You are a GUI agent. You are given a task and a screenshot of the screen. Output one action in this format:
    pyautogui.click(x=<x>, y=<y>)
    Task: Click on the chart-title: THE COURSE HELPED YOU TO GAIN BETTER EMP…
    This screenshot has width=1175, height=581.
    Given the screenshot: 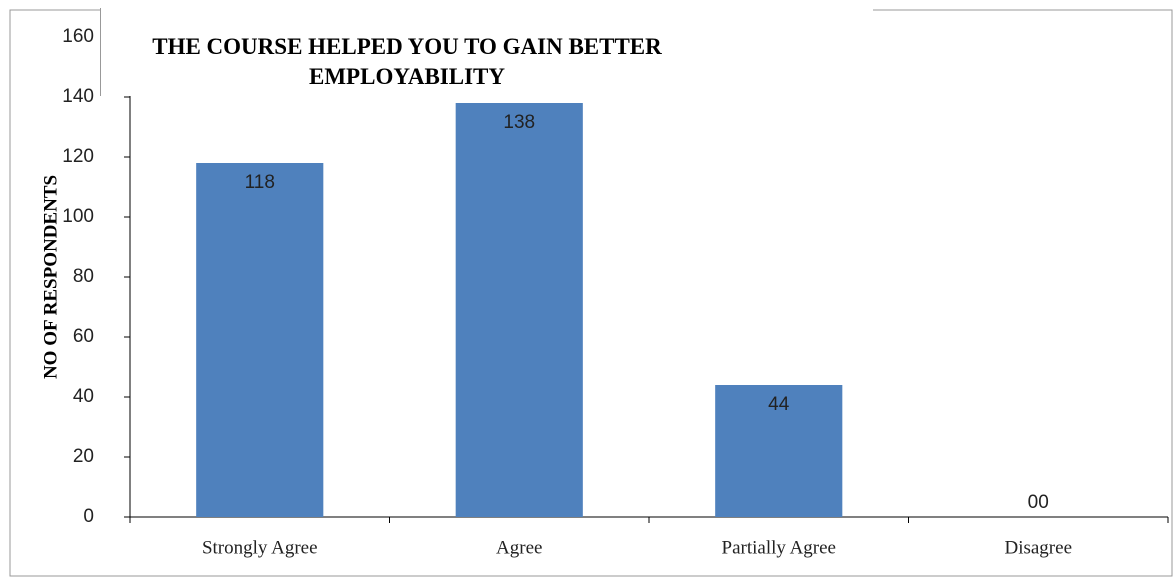 What is the action you would take?
    pyautogui.click(x=486, y=52)
    